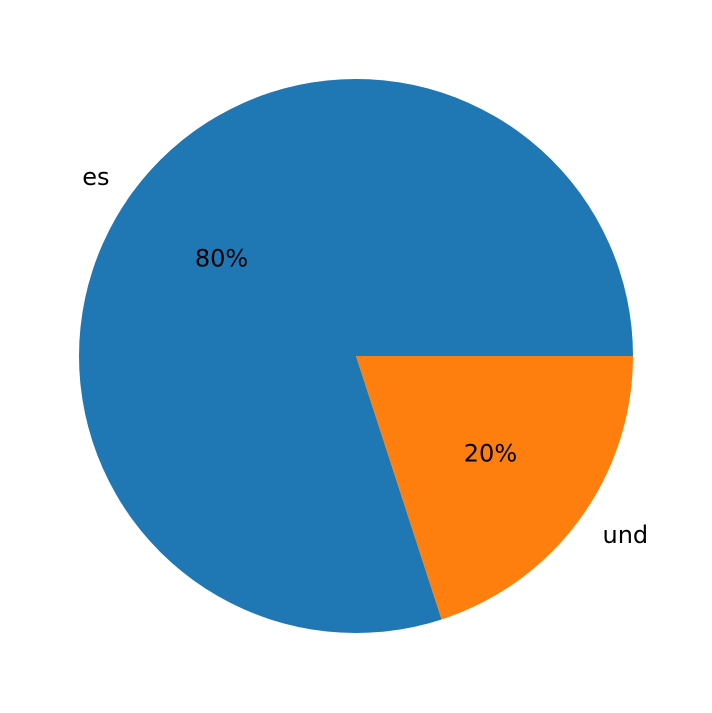 This screenshot has width=712, height=713. I want to click on percent-label: 80%, so click(221, 258).